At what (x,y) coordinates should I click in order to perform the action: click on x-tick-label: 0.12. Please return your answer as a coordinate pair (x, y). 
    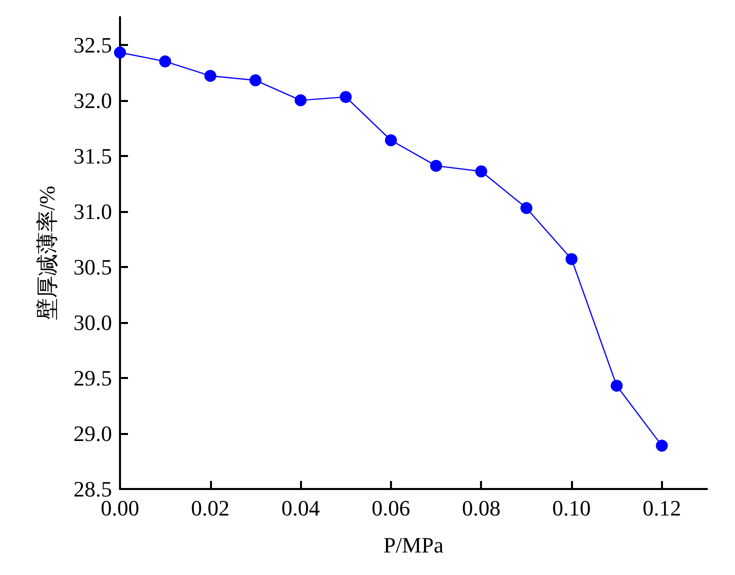
    Looking at the image, I should click on (662, 508).